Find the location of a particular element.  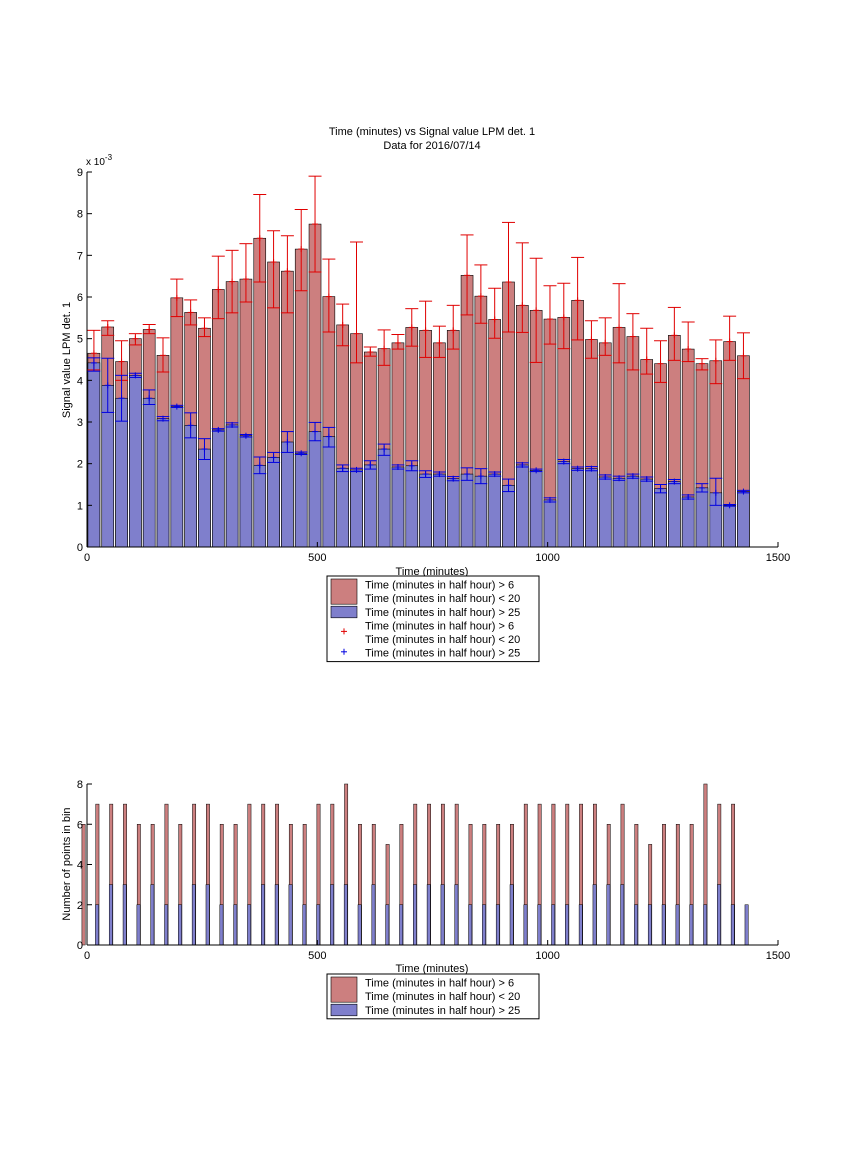

y-tick-label: 1 is located at coordinates (80, 506).